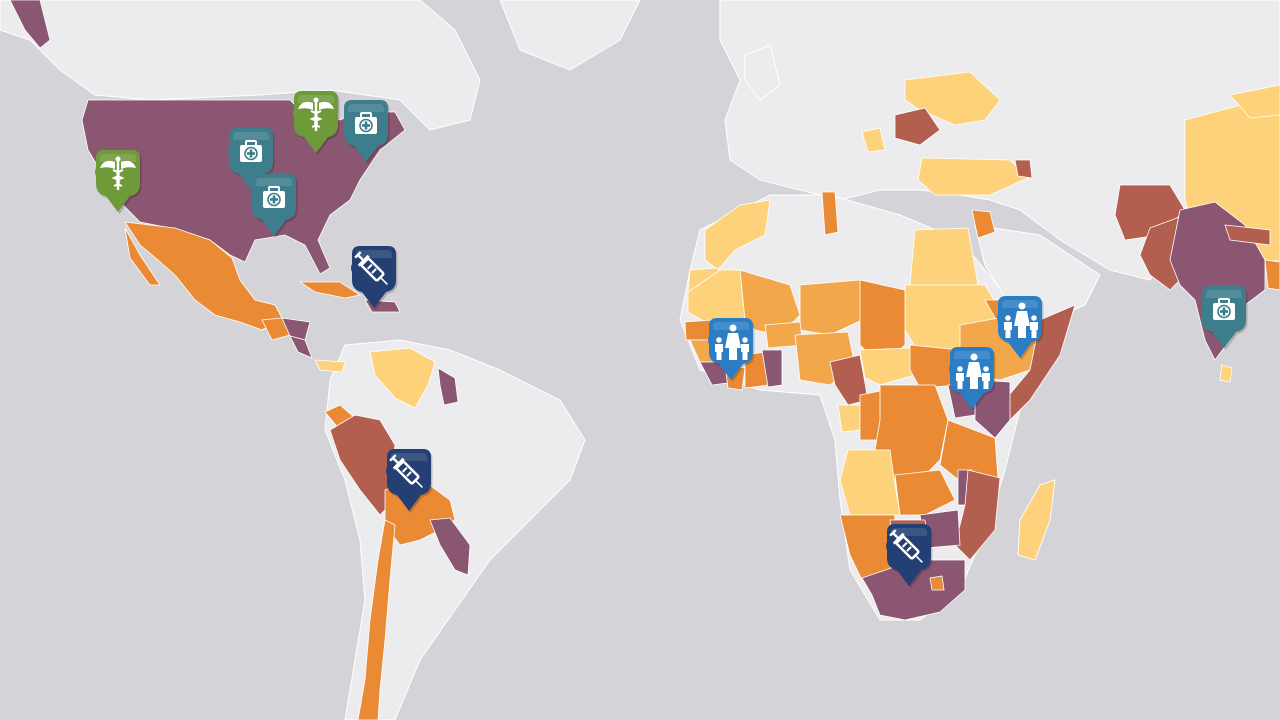  What do you see at coordinates (925, 492) in the screenshot?
I see `region-zambia` at bounding box center [925, 492].